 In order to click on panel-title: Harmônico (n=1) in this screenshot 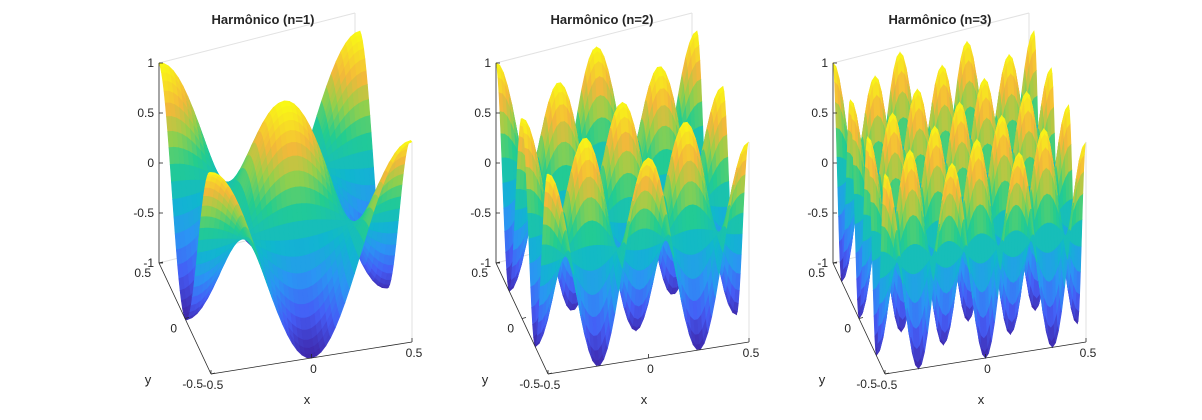, I will do `click(263, 19)`.